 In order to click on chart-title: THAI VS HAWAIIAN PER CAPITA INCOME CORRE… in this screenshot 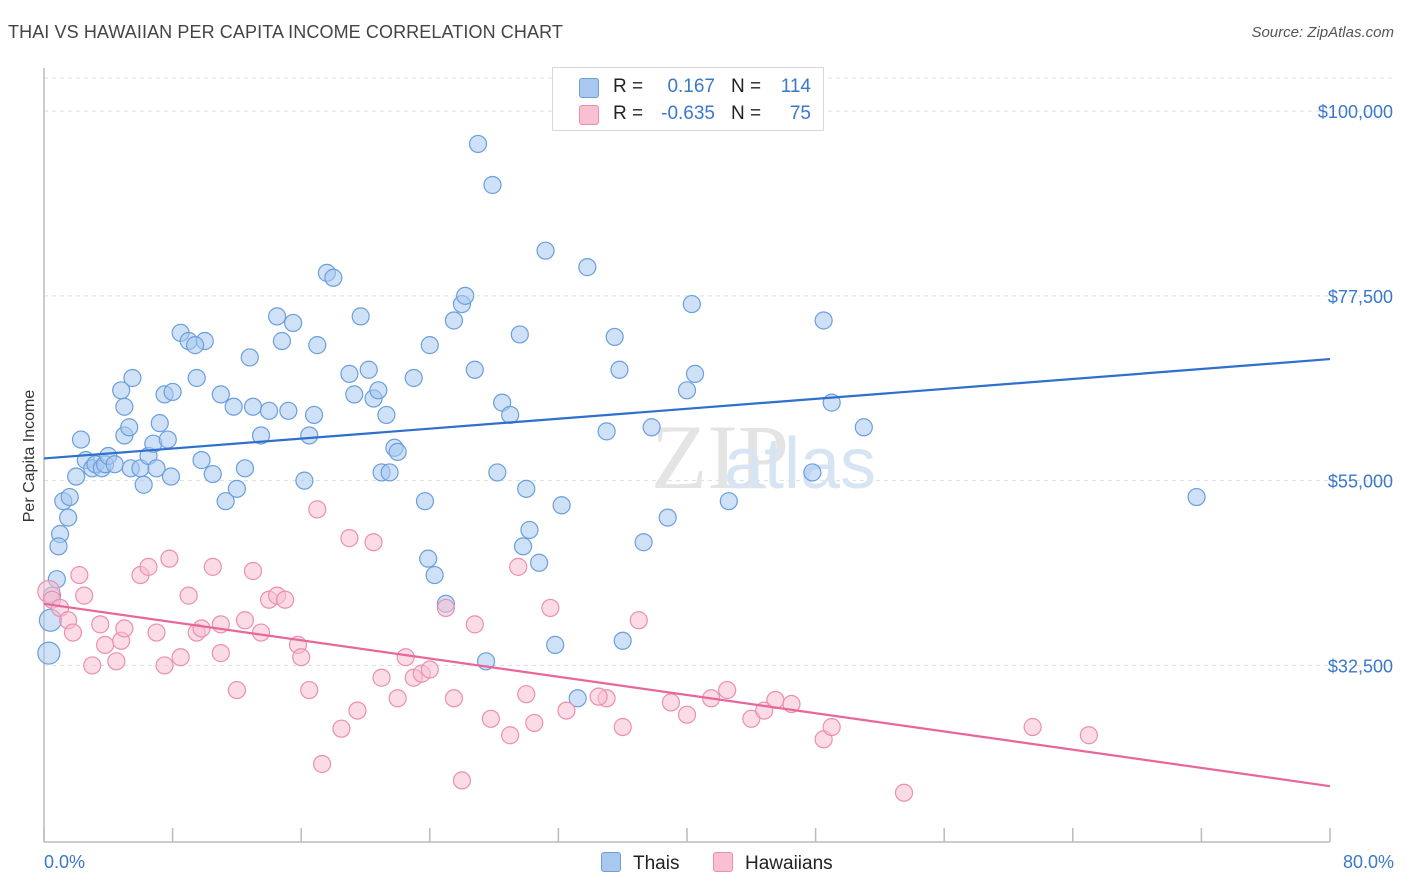, I will do `click(285, 32)`.